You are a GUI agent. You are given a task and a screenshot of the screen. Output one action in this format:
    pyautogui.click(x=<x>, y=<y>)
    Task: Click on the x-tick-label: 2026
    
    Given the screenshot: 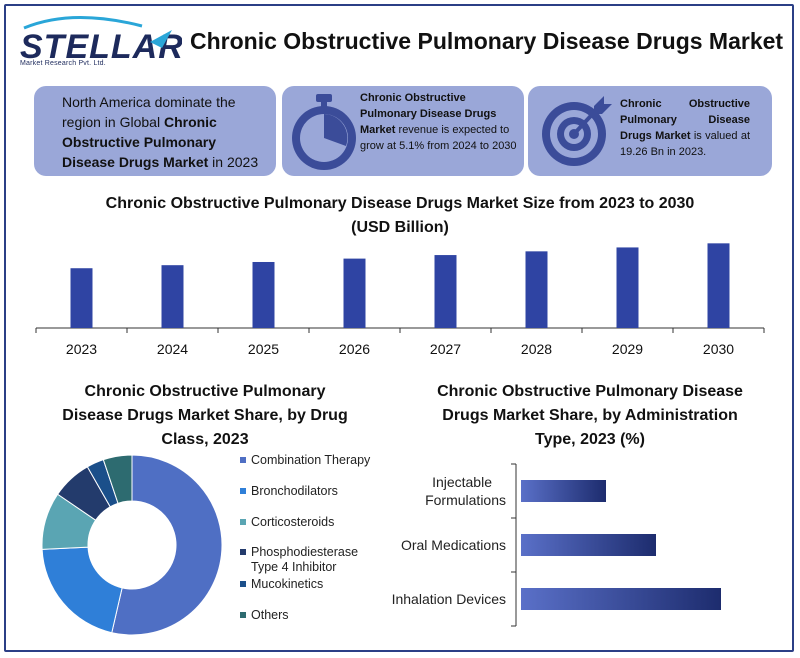 What is the action you would take?
    pyautogui.click(x=354, y=349)
    